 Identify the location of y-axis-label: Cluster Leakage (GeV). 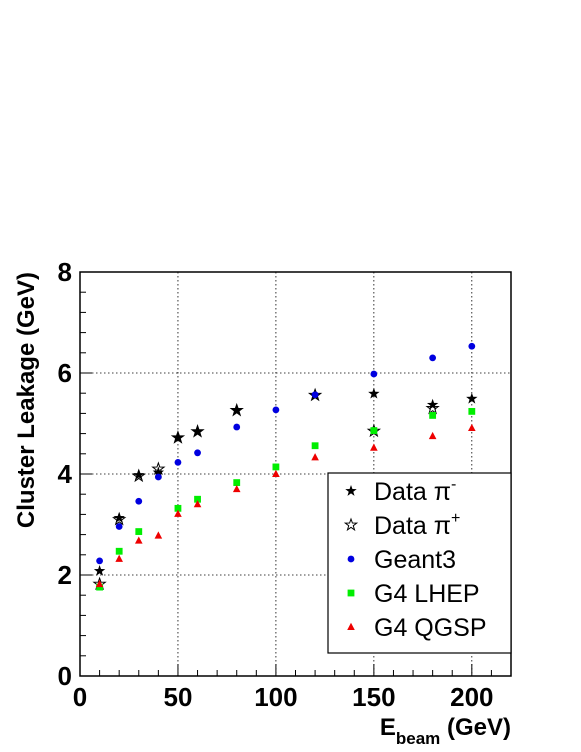
(26, 400).